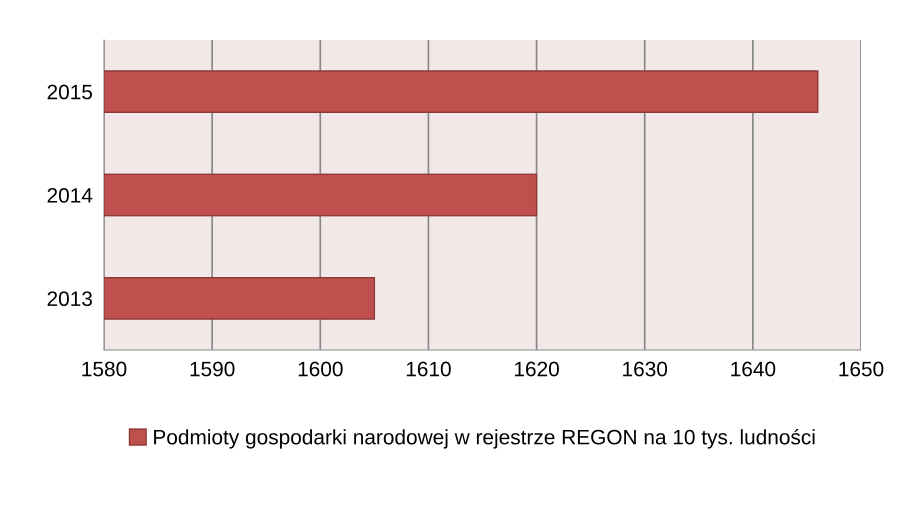 The height and width of the screenshot is (508, 909). Describe the element at coordinates (428, 369) in the screenshot. I see `x-tick-label: 1610` at that location.